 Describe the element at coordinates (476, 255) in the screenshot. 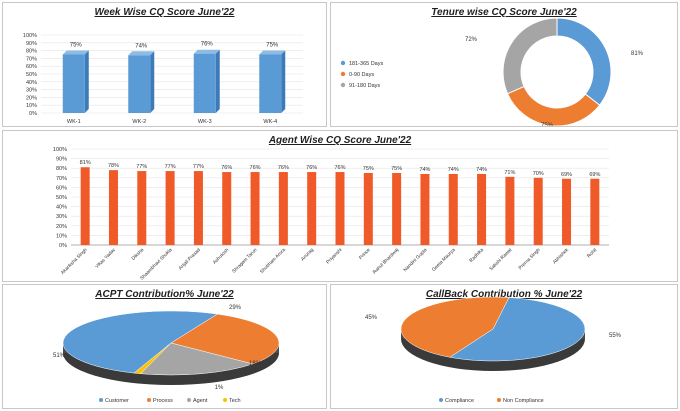

I see `agent-category-label: Radhika` at that location.